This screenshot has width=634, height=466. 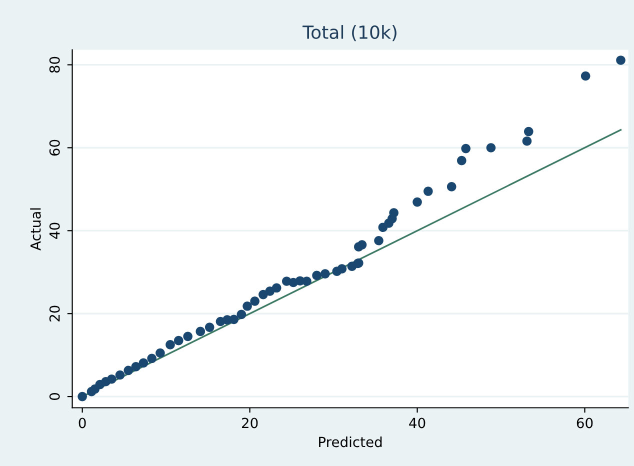 I want to click on y-tick-label: 80, so click(x=54, y=64).